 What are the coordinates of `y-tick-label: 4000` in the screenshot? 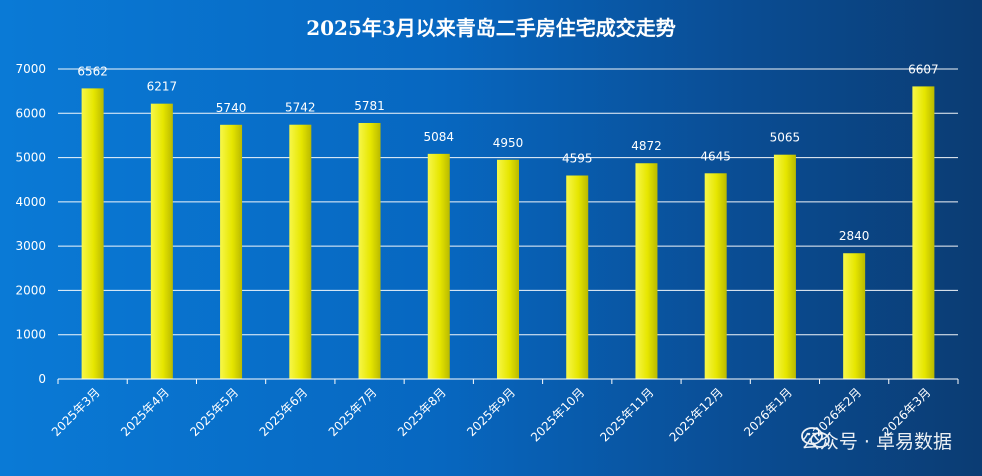 It's located at (30, 202).